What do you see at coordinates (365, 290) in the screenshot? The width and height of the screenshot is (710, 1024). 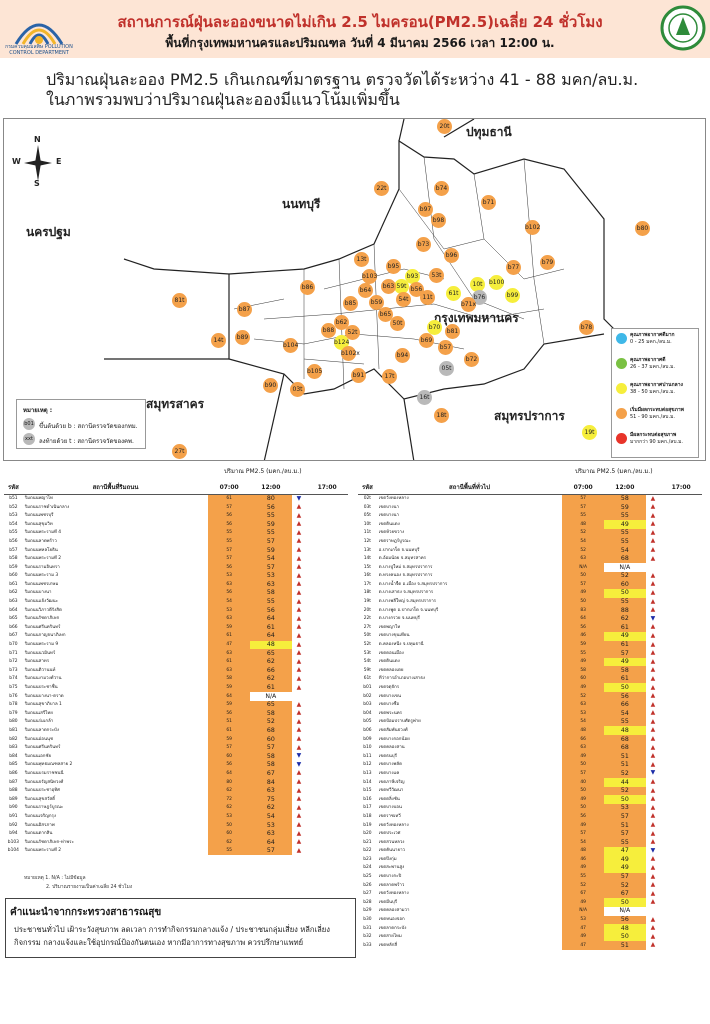 I see `station-marker: b64` at bounding box center [365, 290].